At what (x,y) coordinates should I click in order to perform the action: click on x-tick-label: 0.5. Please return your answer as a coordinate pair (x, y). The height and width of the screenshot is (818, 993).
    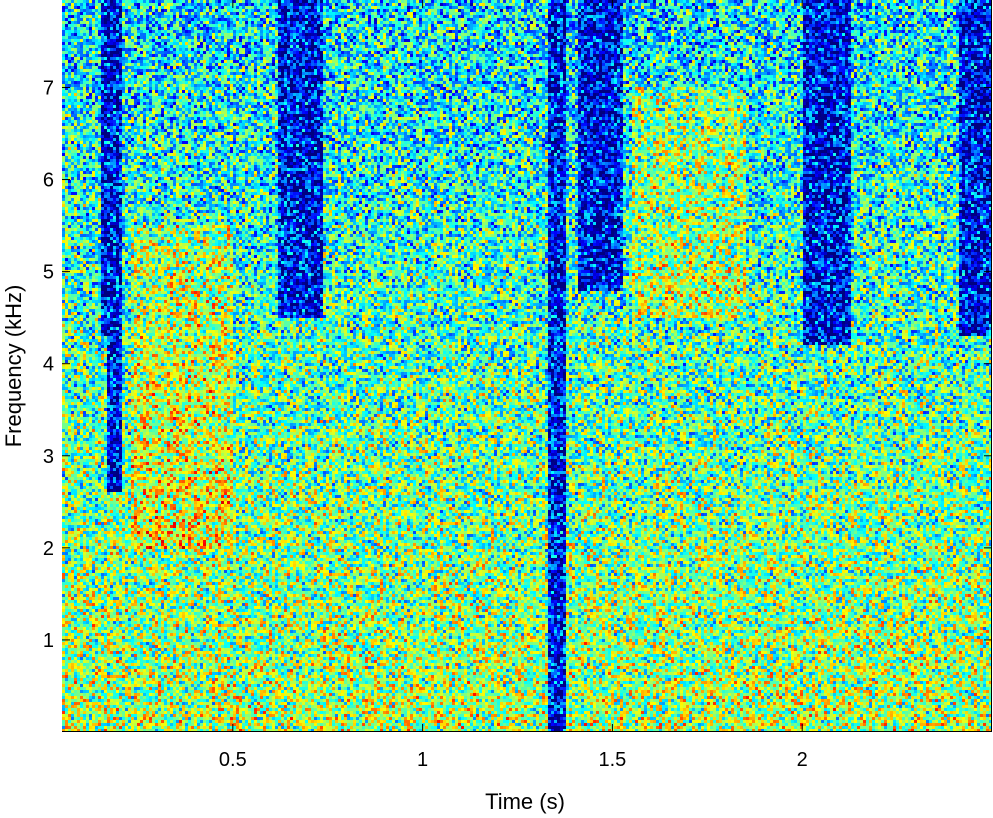
    Looking at the image, I should click on (233, 760).